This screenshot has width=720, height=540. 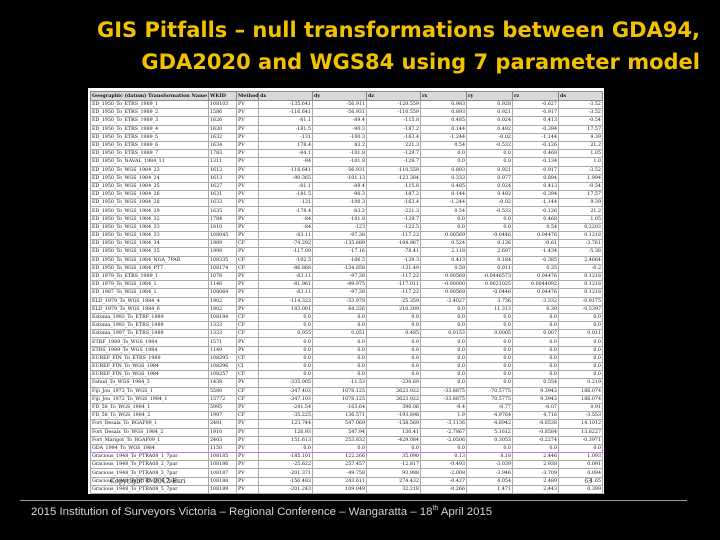 What do you see at coordinates (393, 465) in the screenshot?
I see `table-cell: -12.817` at bounding box center [393, 465].